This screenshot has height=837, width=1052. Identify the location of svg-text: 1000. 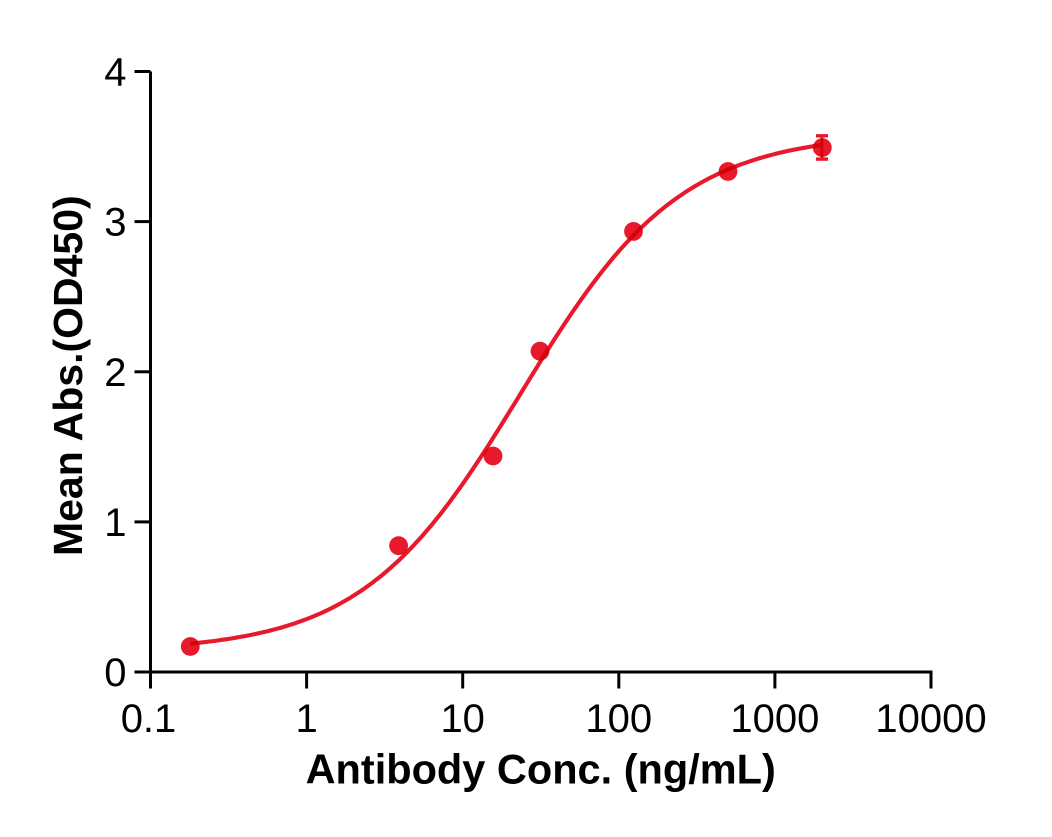
(774, 719).